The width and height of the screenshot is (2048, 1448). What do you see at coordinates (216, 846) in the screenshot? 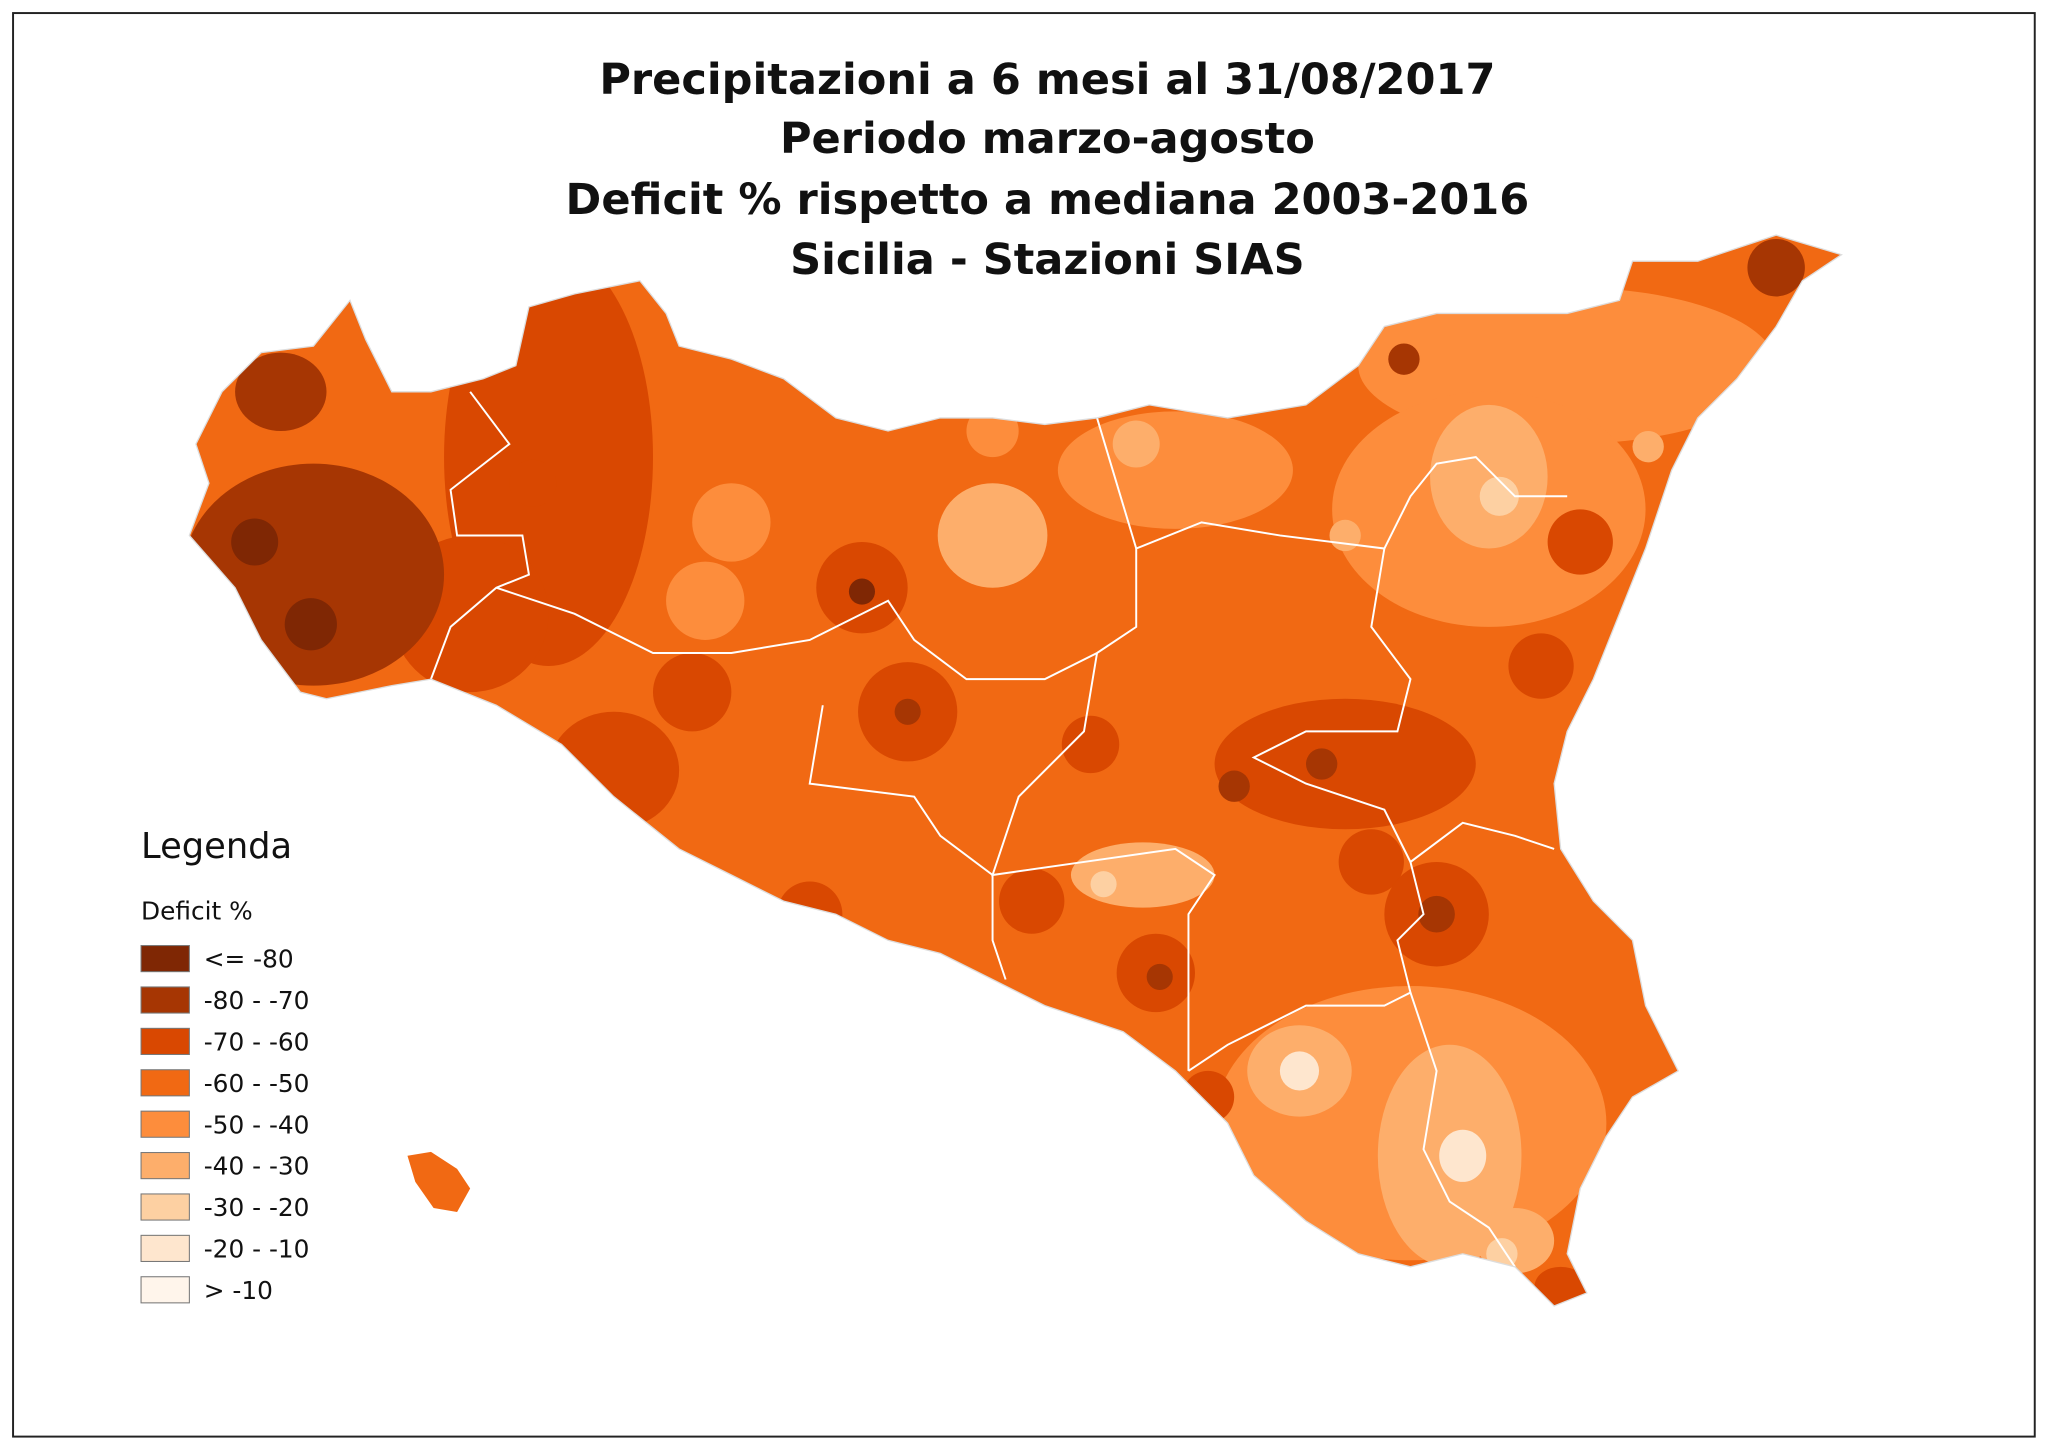
I see `legend-title: Legenda` at bounding box center [216, 846].